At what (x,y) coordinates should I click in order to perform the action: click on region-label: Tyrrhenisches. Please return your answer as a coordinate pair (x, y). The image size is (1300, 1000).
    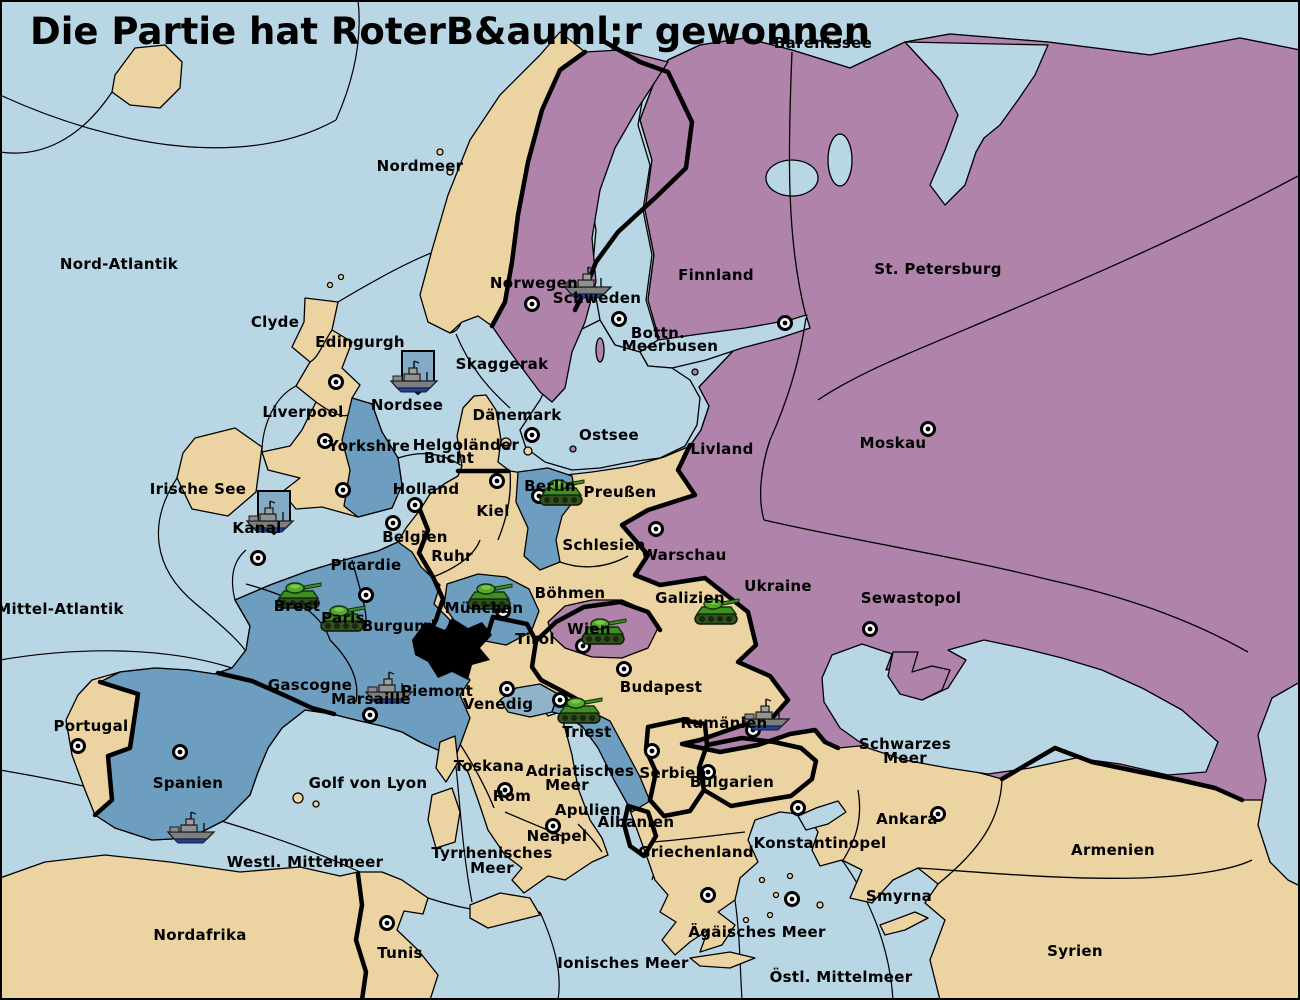
    Looking at the image, I should click on (491, 853).